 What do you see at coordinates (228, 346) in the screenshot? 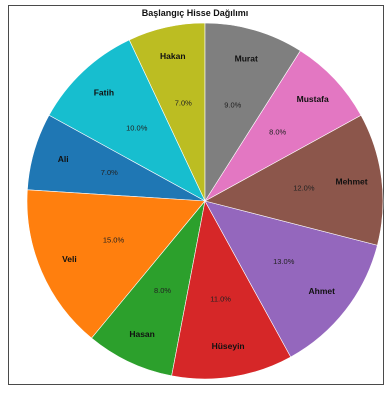
I see `slice-label-huseyin: Hüseyin` at bounding box center [228, 346].